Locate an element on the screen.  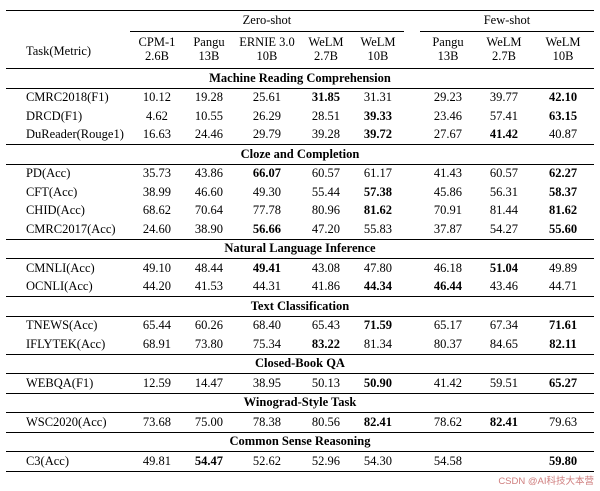
value-cell: 61.17 is located at coordinates (378, 173).